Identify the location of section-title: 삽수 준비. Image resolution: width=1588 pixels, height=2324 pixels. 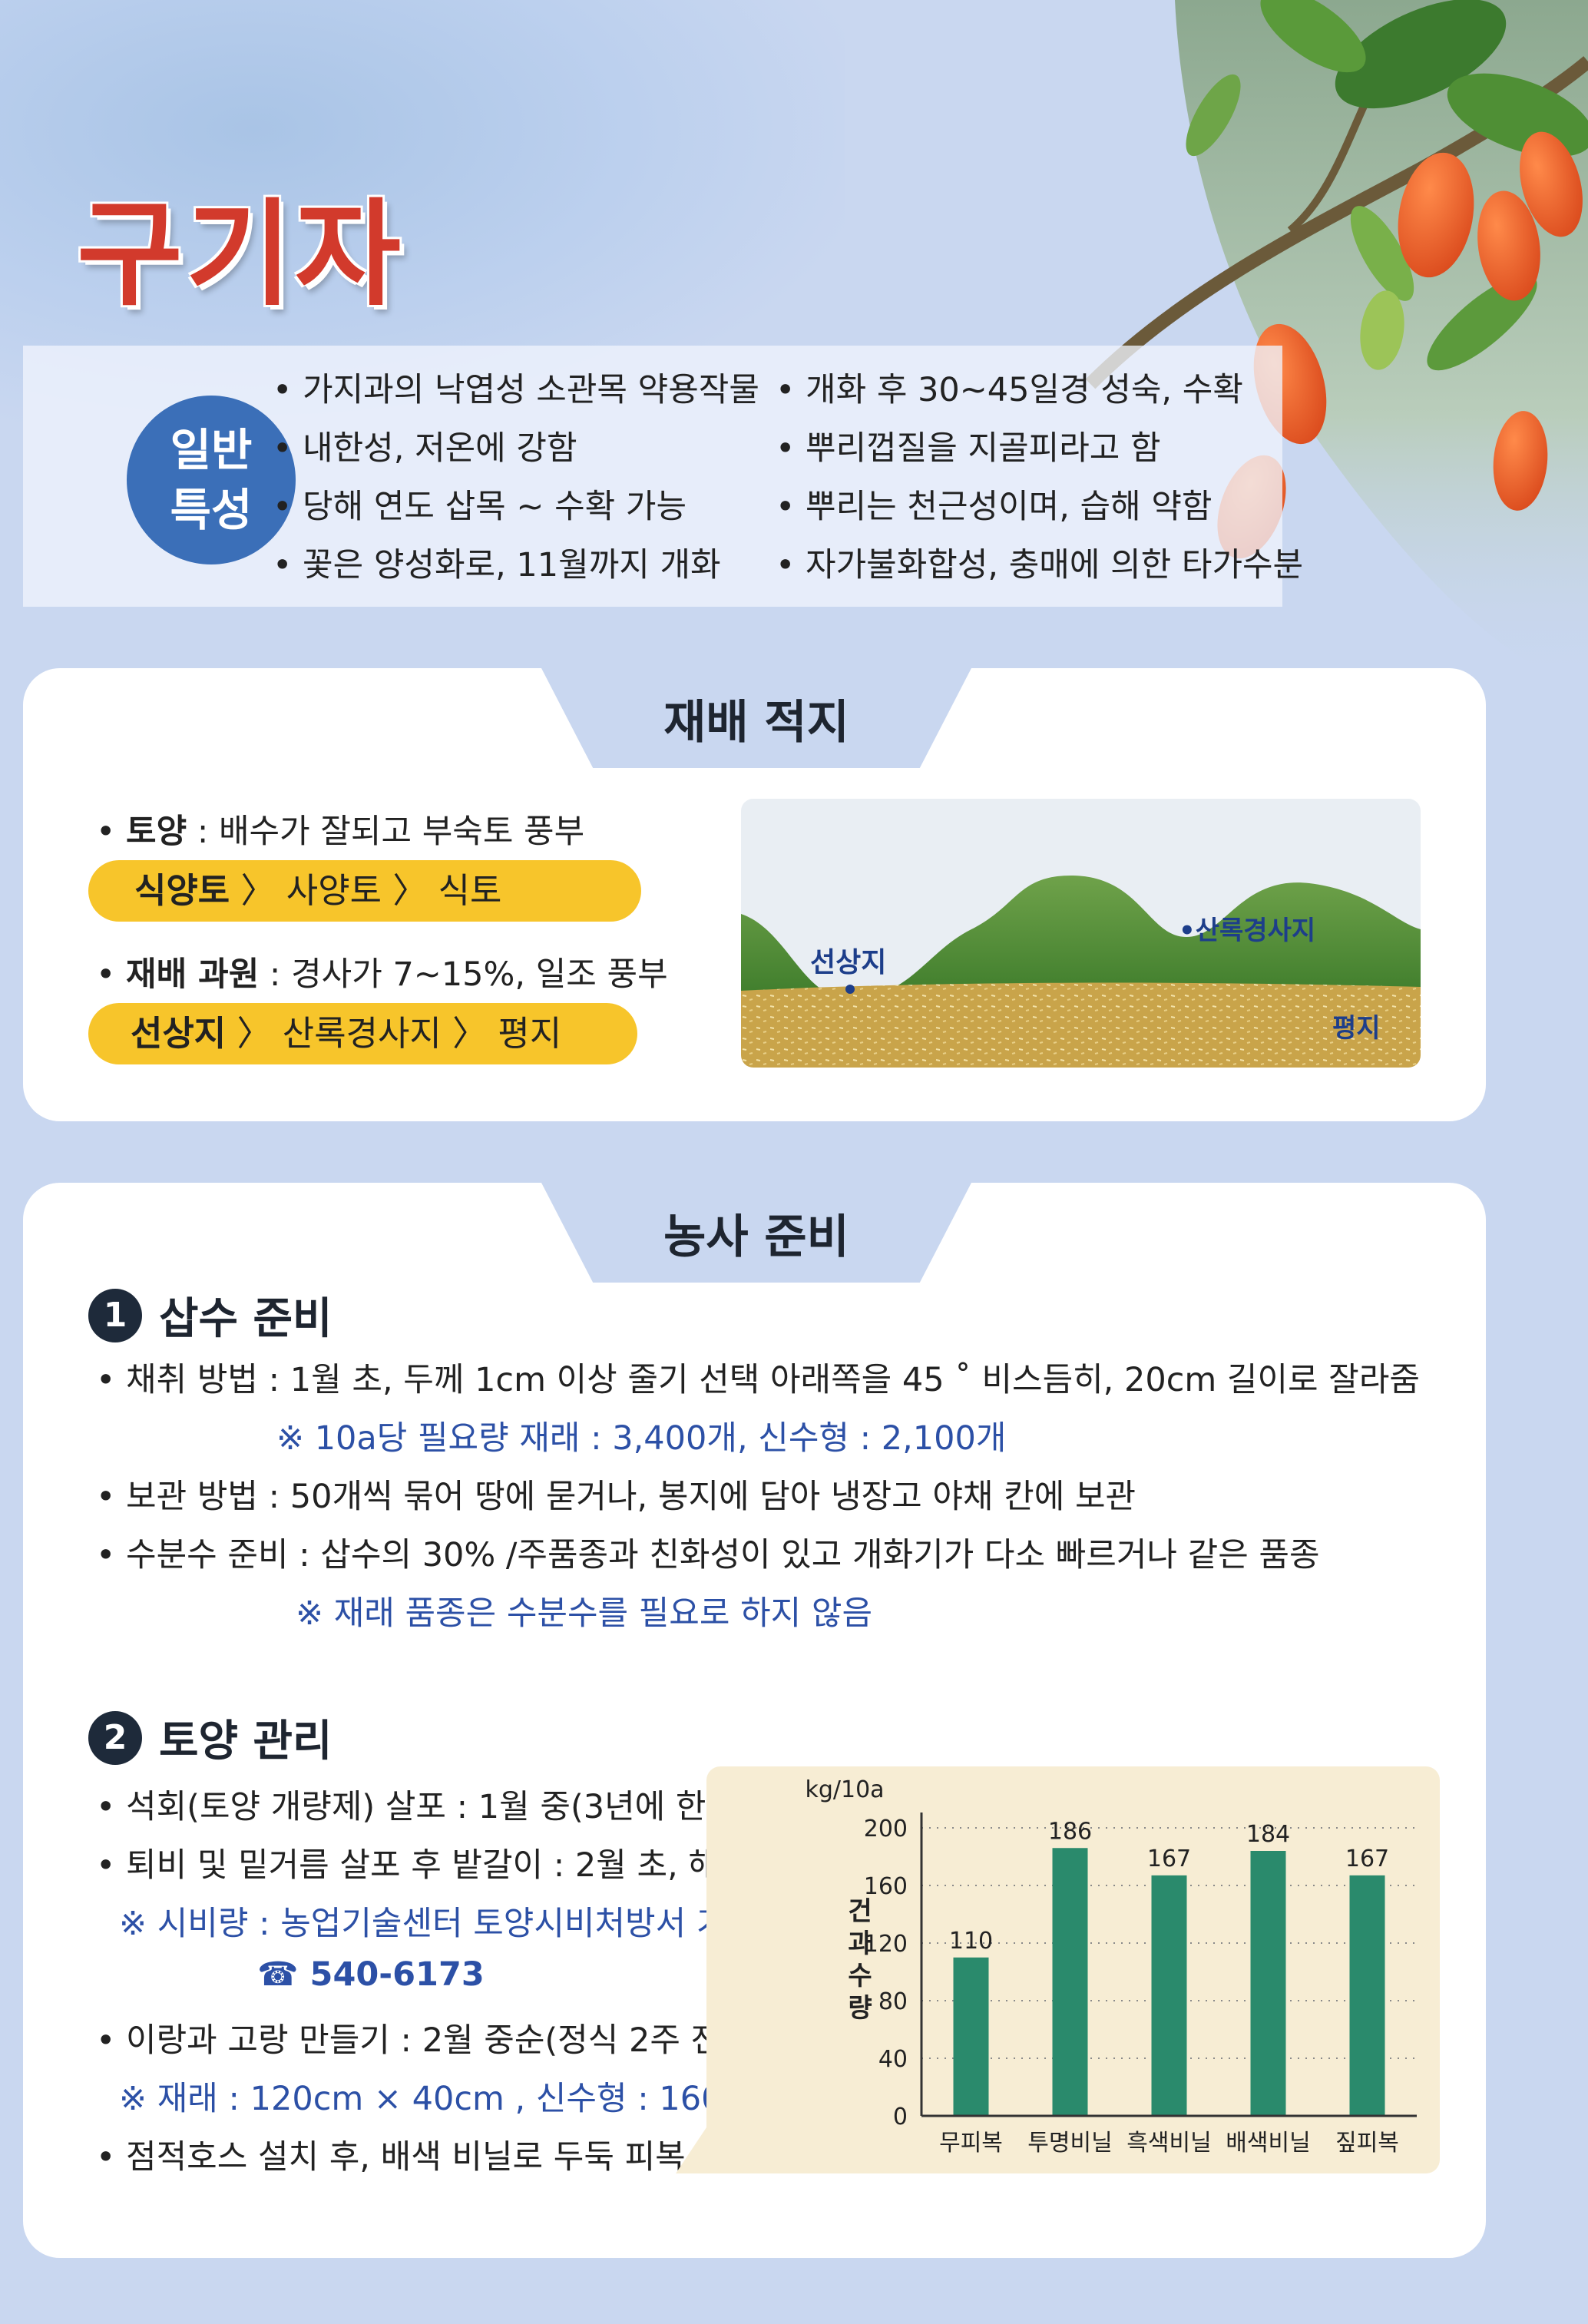
(245, 1319).